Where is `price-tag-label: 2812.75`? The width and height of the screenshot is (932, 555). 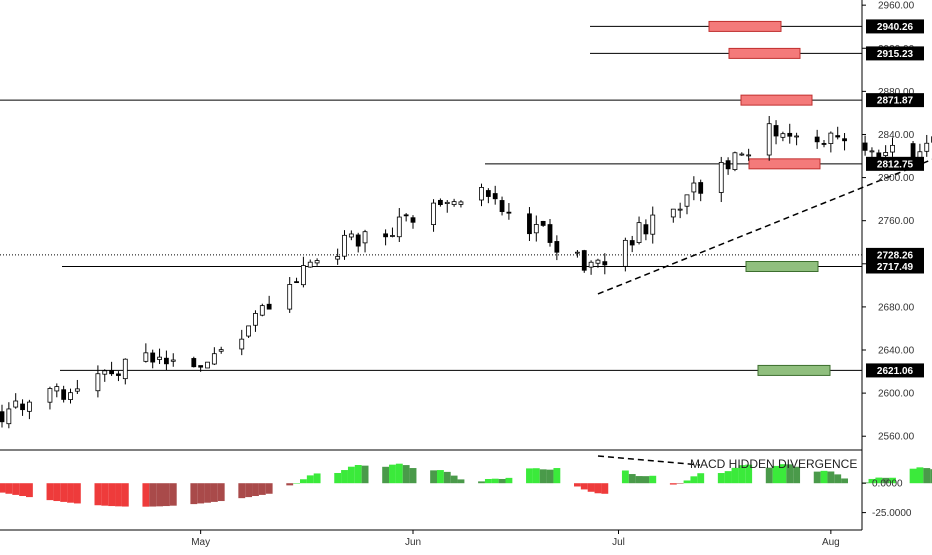
price-tag-label: 2812.75 is located at coordinates (895, 164).